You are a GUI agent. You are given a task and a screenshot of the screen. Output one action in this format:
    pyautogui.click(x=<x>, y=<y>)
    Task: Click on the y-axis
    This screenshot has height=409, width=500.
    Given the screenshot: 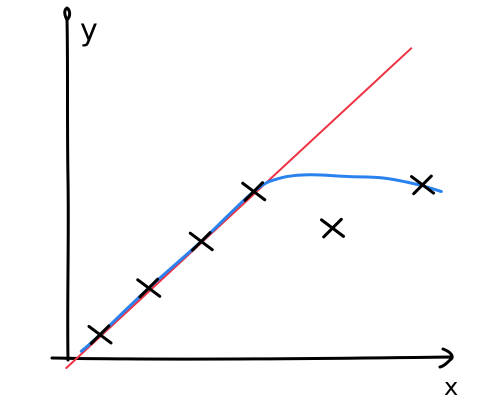 What is the action you would take?
    pyautogui.click(x=67, y=184)
    